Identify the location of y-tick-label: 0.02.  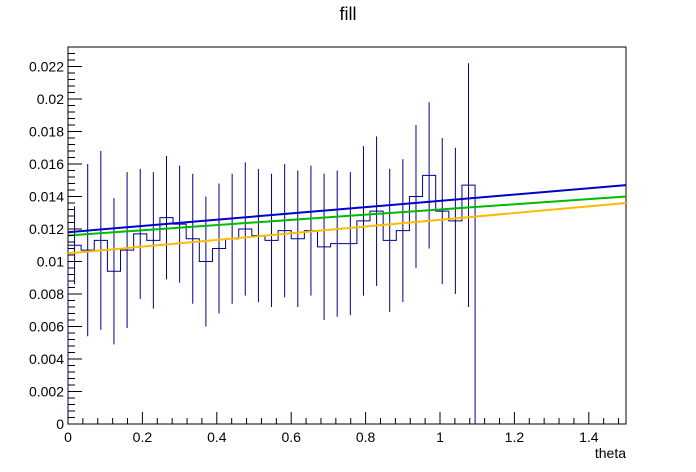
(50, 99).